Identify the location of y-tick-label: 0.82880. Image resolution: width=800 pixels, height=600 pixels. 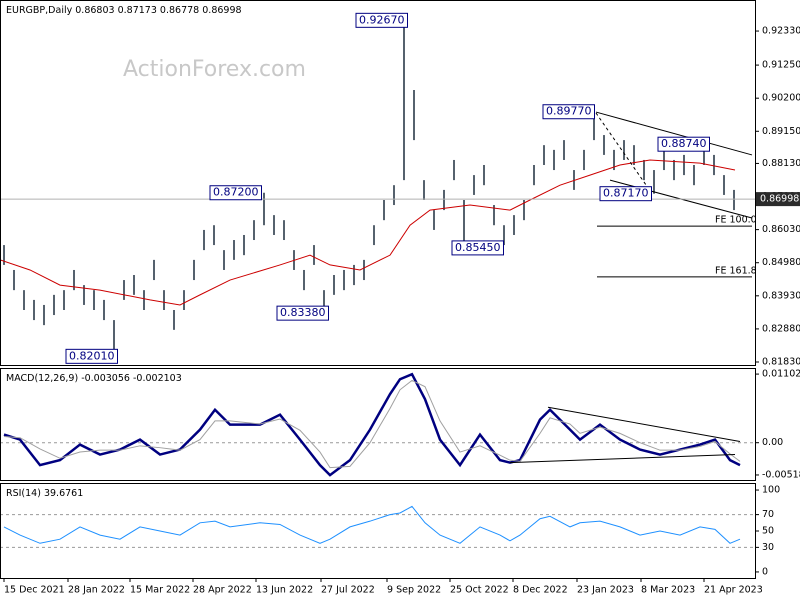
(781, 328).